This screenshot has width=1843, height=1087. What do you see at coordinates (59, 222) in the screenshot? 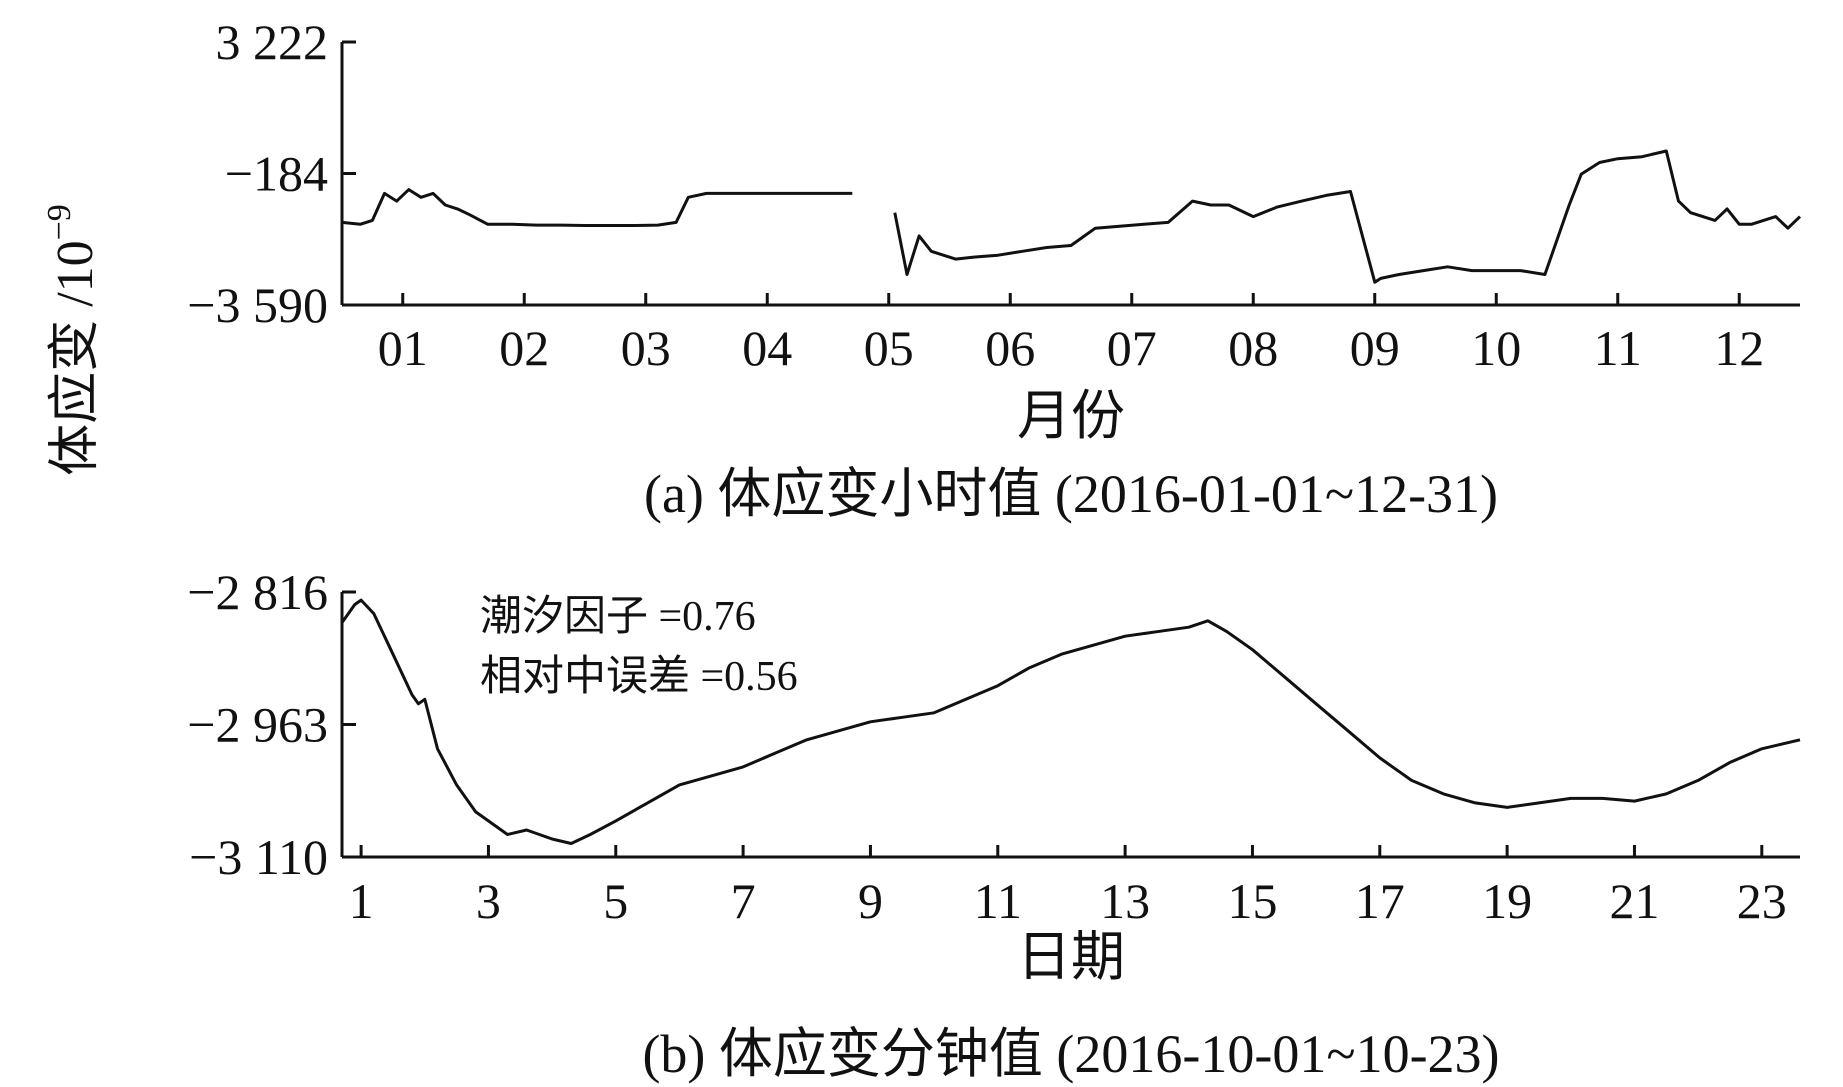
I see `y-axis-label-exponent: −9` at bounding box center [59, 222].